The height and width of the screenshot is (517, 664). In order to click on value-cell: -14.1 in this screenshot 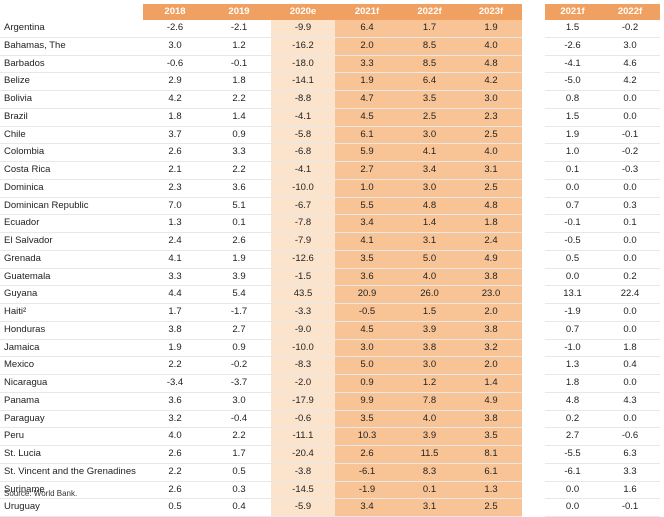, I will do `click(303, 81)`.